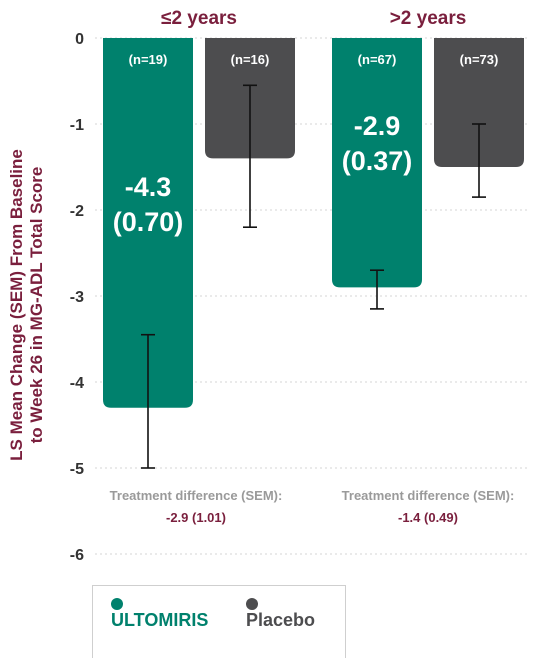 The image size is (536, 668). Describe the element at coordinates (148, 187) in the screenshot. I see `value-label: -4.3` at that location.